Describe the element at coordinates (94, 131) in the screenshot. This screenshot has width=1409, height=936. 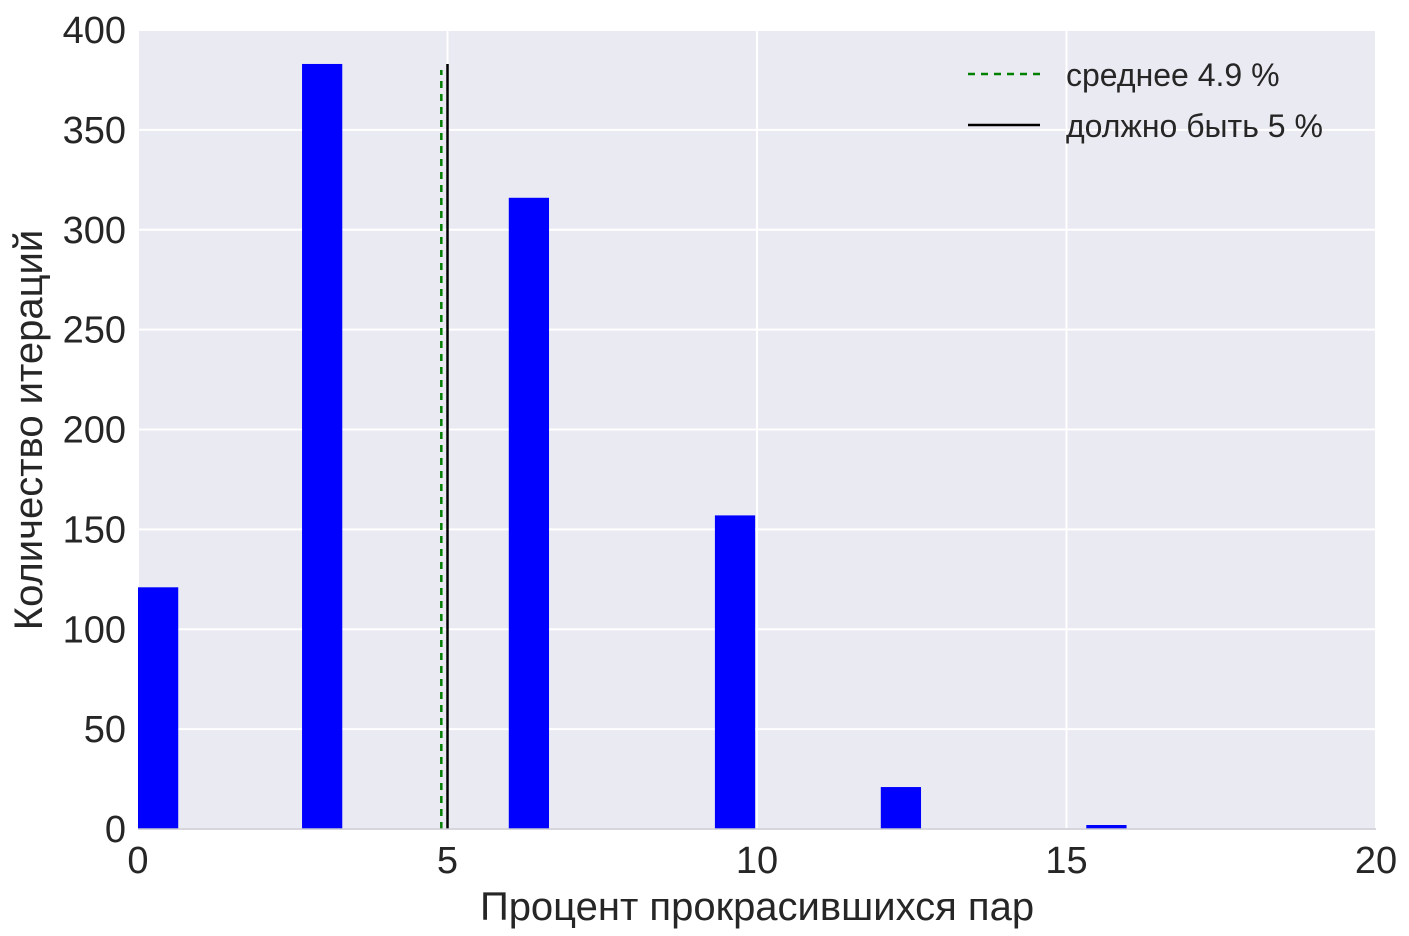
I see `y-tick-label: 350` at that location.